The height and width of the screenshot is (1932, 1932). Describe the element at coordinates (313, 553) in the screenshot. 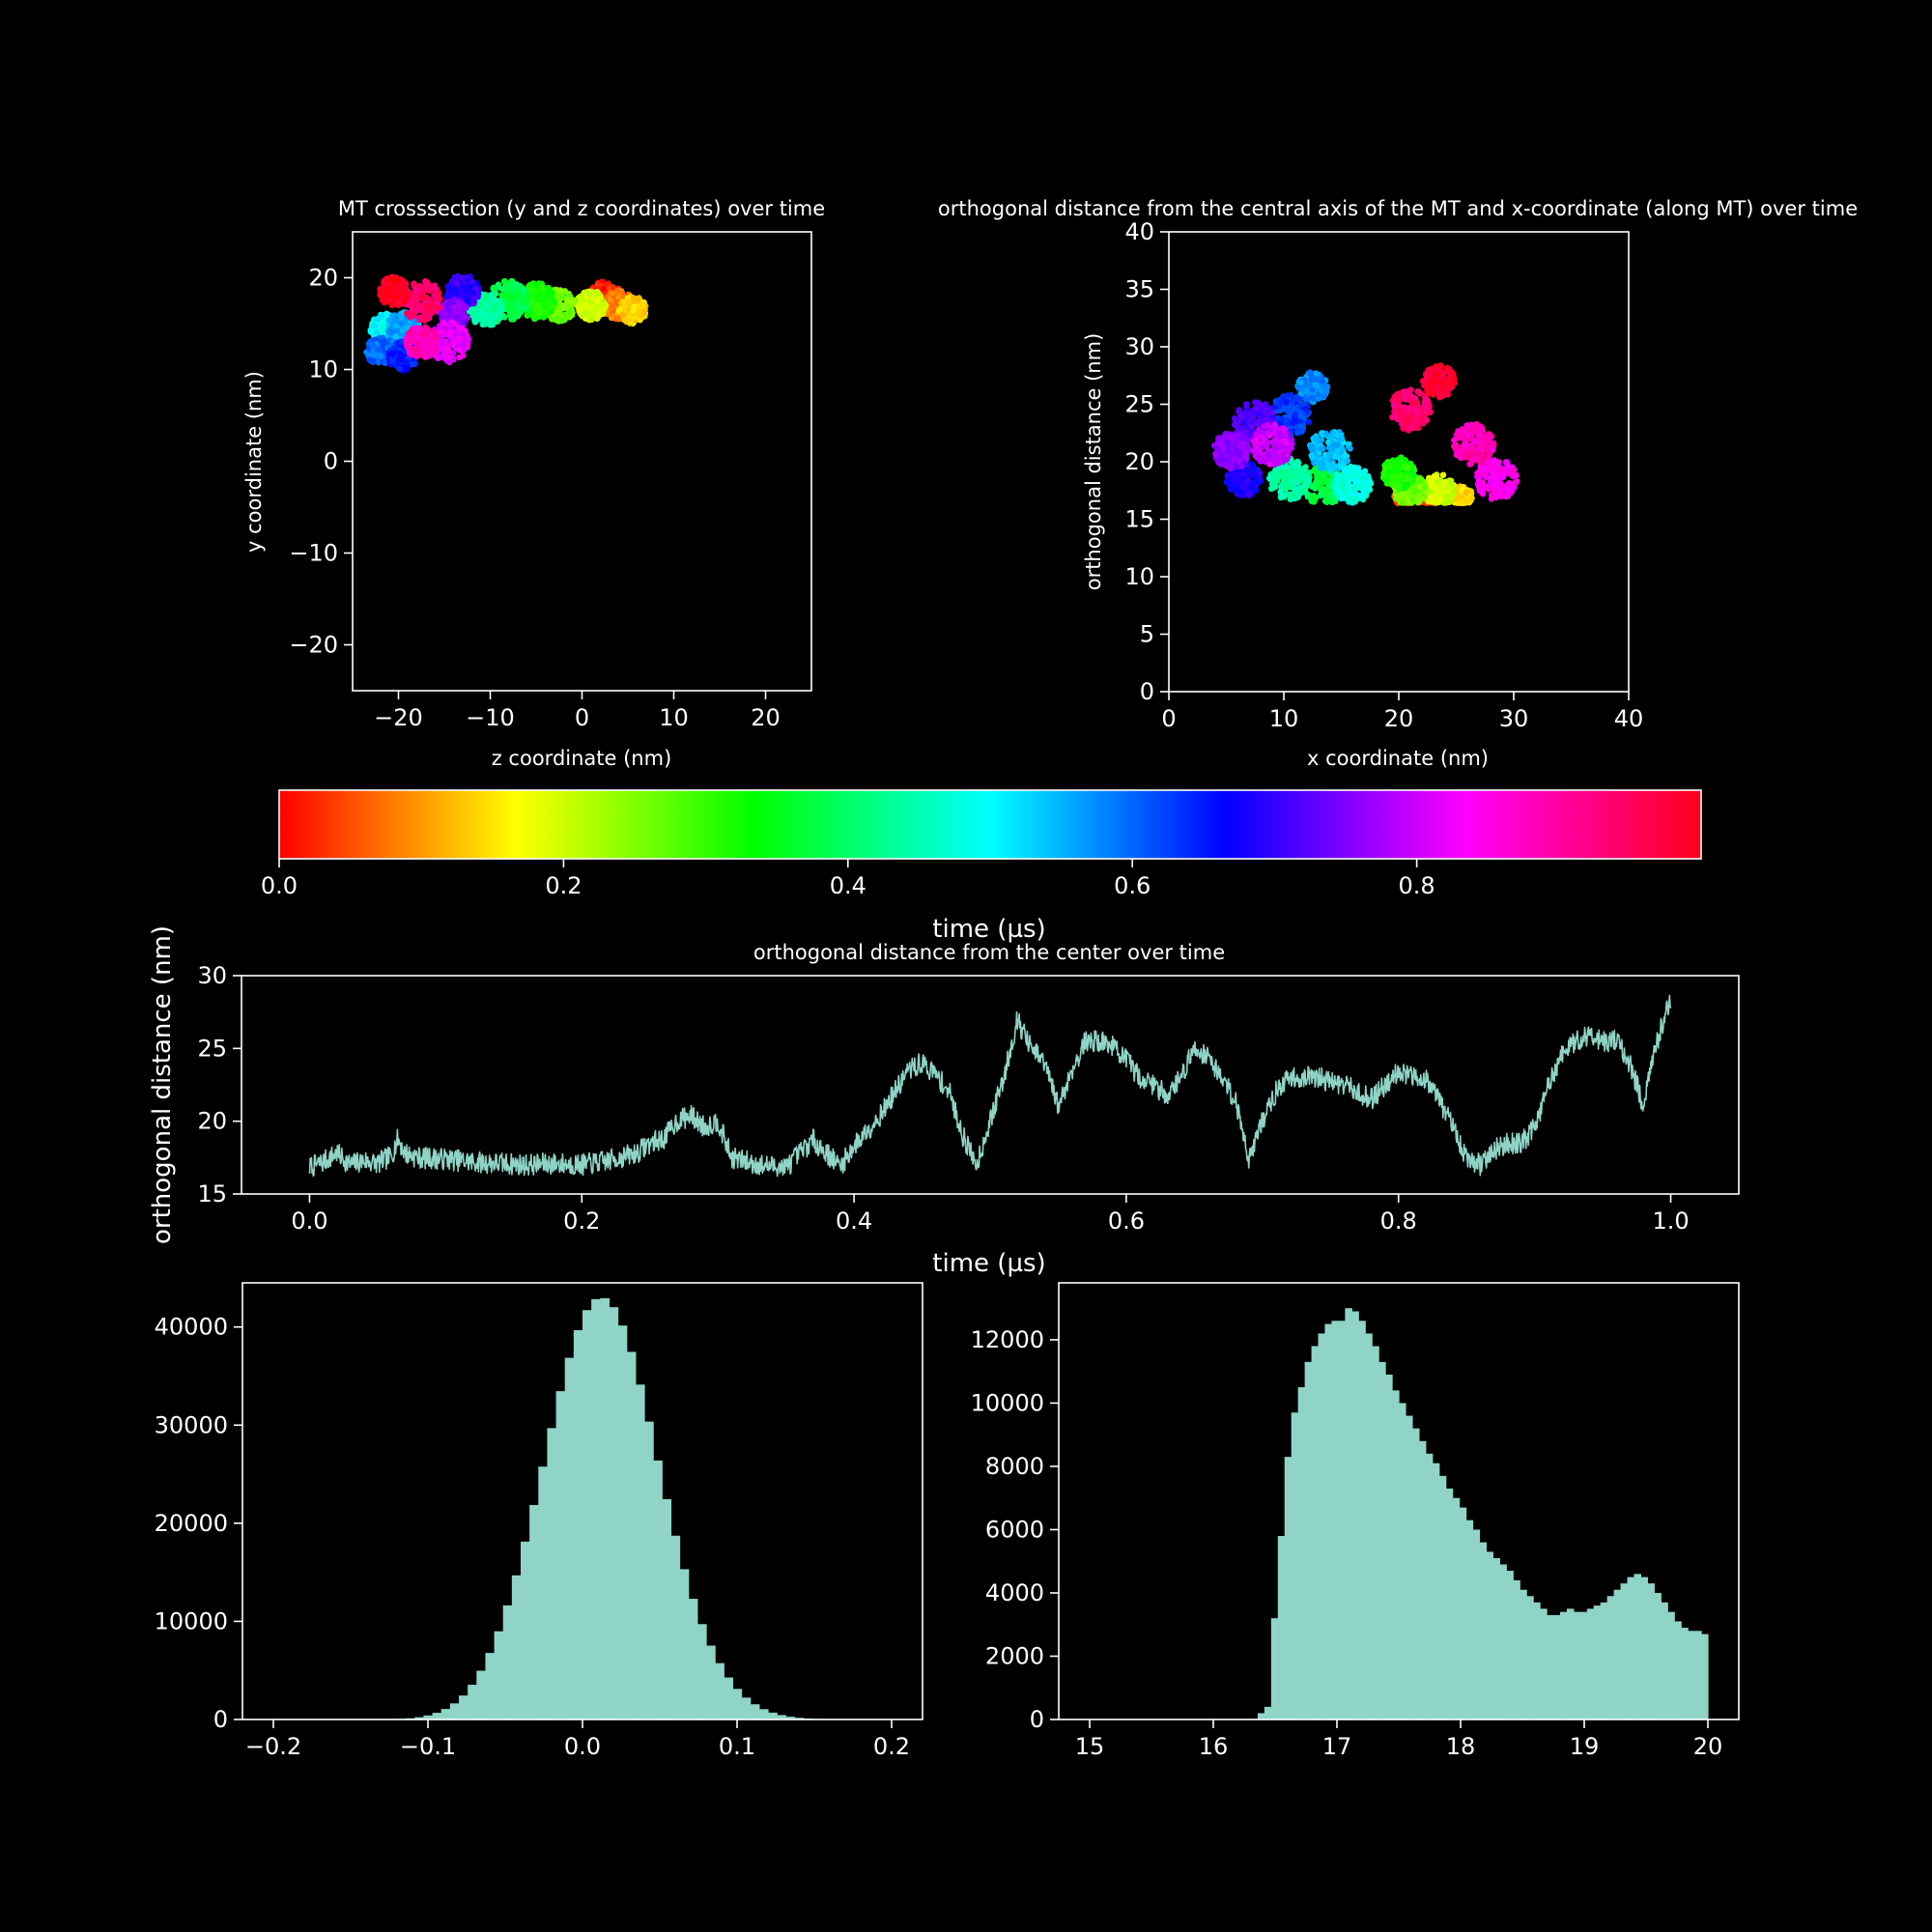

I see `crosssection-ytick-label: −10` at that location.